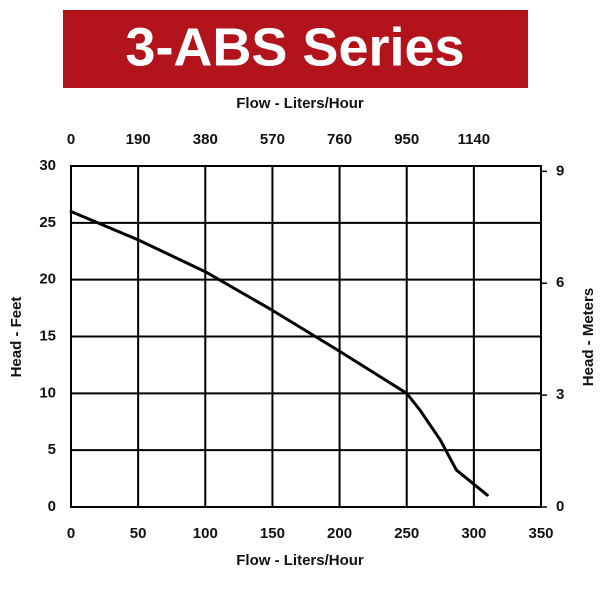 Image resolution: width=600 pixels, height=600 pixels. I want to click on title-banner, so click(295, 49).